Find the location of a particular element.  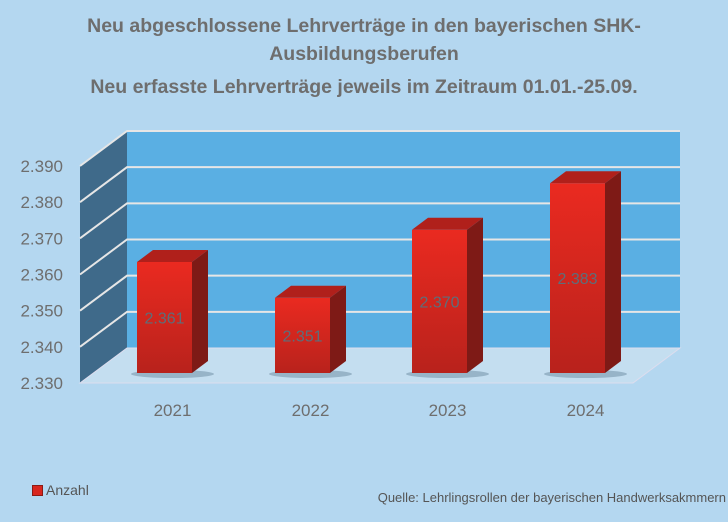

y-tick-label: 2.350 is located at coordinates (41, 311).